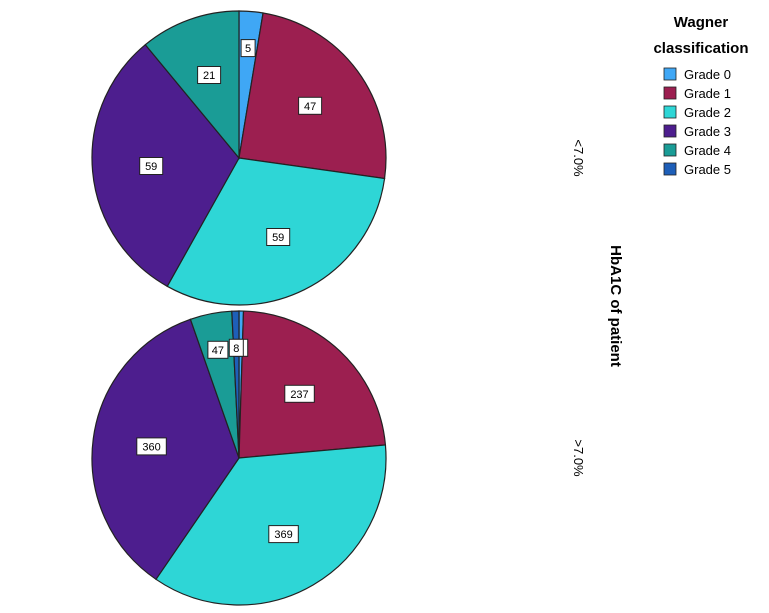 The width and height of the screenshot is (769, 613). I want to click on legend-label: Grade 2, so click(707, 112).